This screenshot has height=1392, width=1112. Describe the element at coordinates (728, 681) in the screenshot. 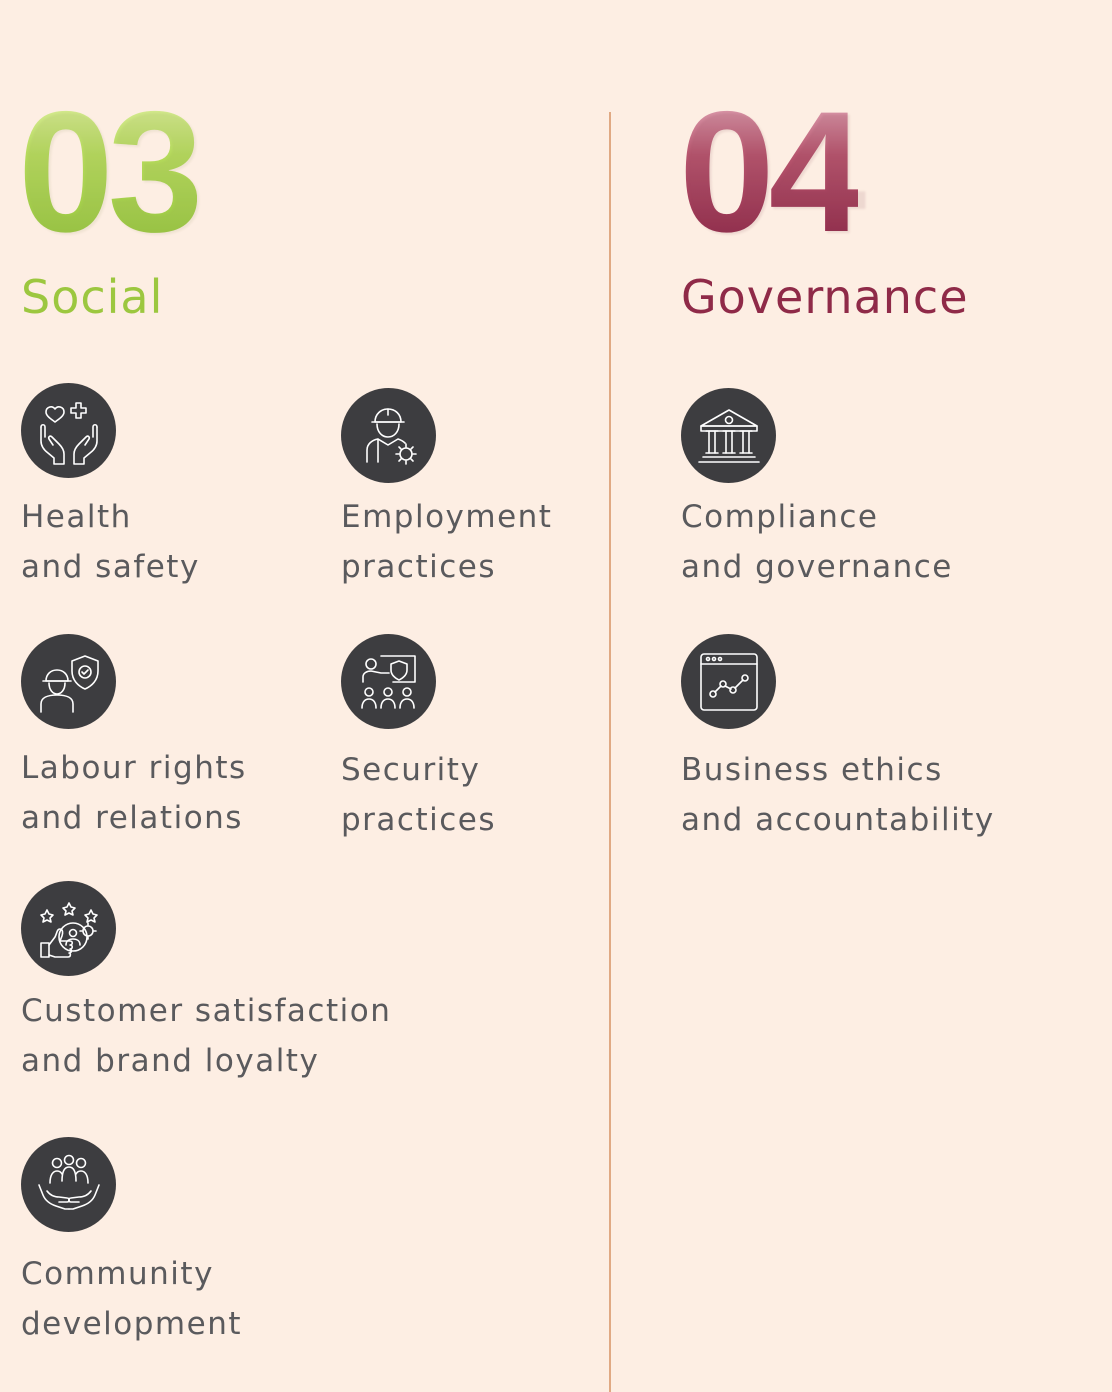

I see `line-chart-window-icon` at that location.